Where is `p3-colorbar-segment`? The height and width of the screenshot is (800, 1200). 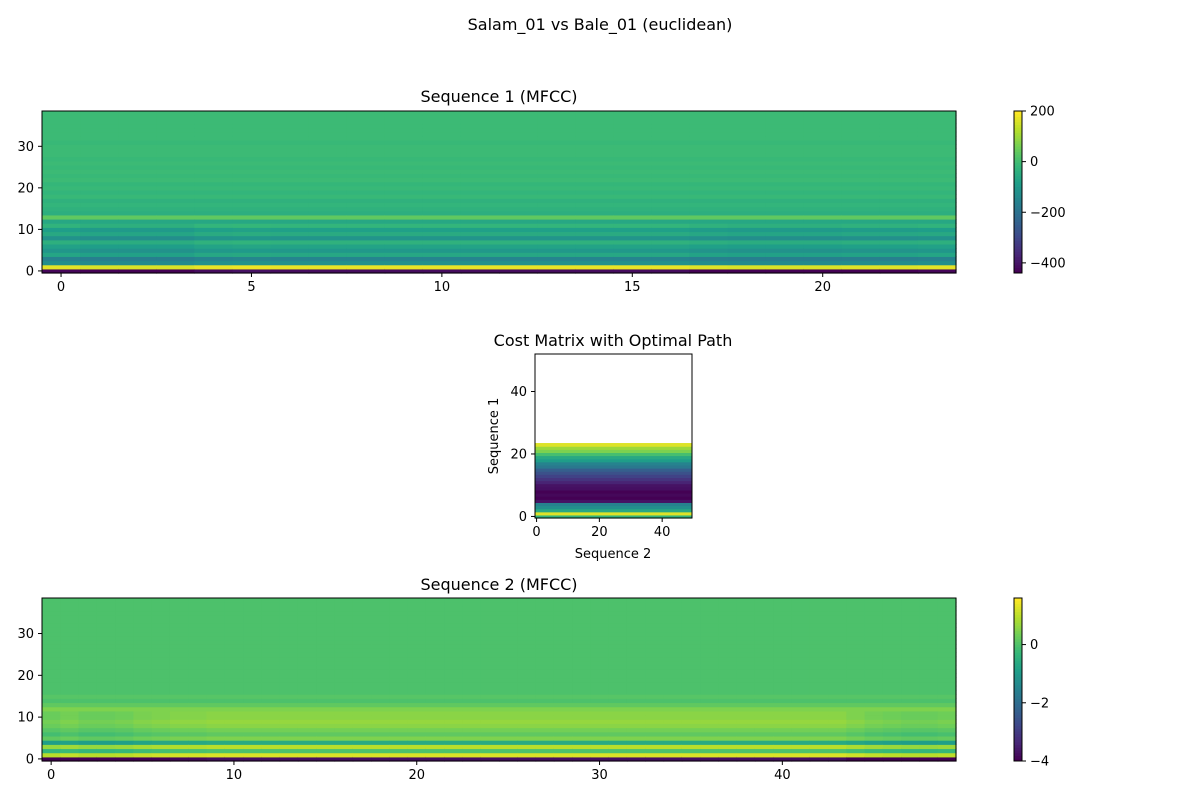 p3-colorbar-segment is located at coordinates (1018, 716).